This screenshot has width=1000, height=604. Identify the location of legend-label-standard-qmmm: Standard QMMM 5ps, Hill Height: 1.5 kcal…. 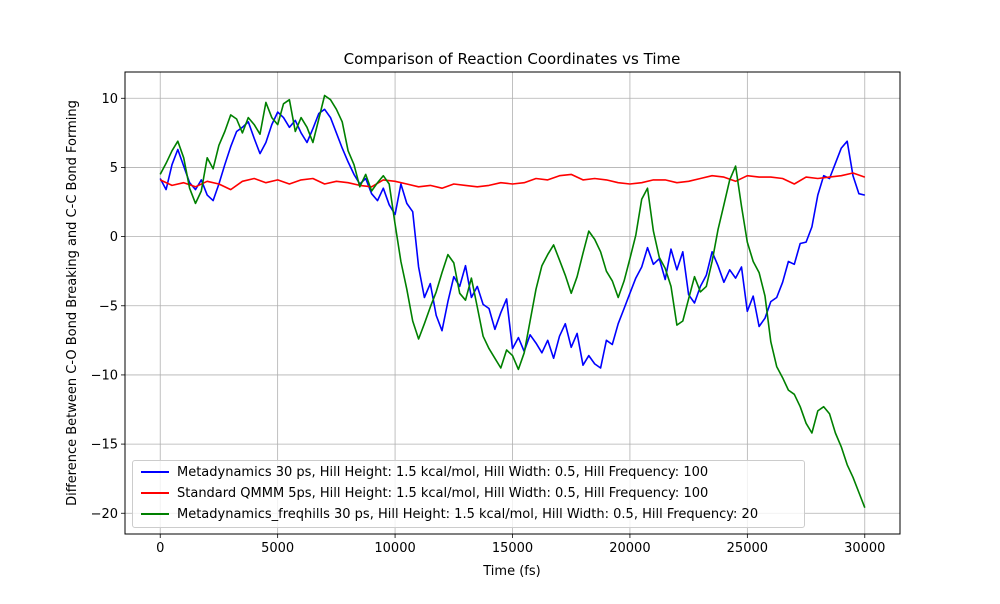
(443, 493).